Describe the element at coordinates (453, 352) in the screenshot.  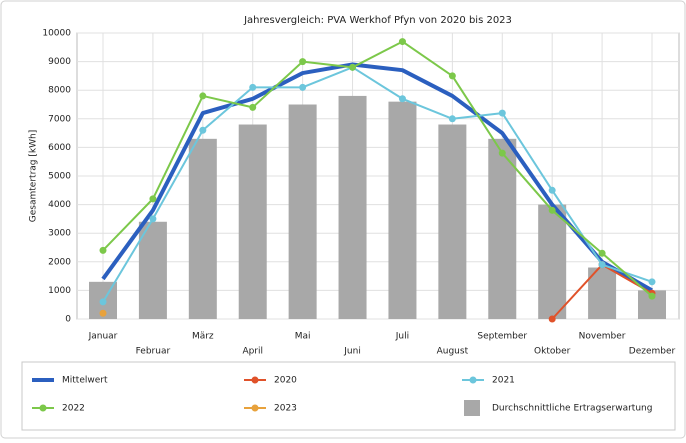
I see `x-tick-label: August` at that location.